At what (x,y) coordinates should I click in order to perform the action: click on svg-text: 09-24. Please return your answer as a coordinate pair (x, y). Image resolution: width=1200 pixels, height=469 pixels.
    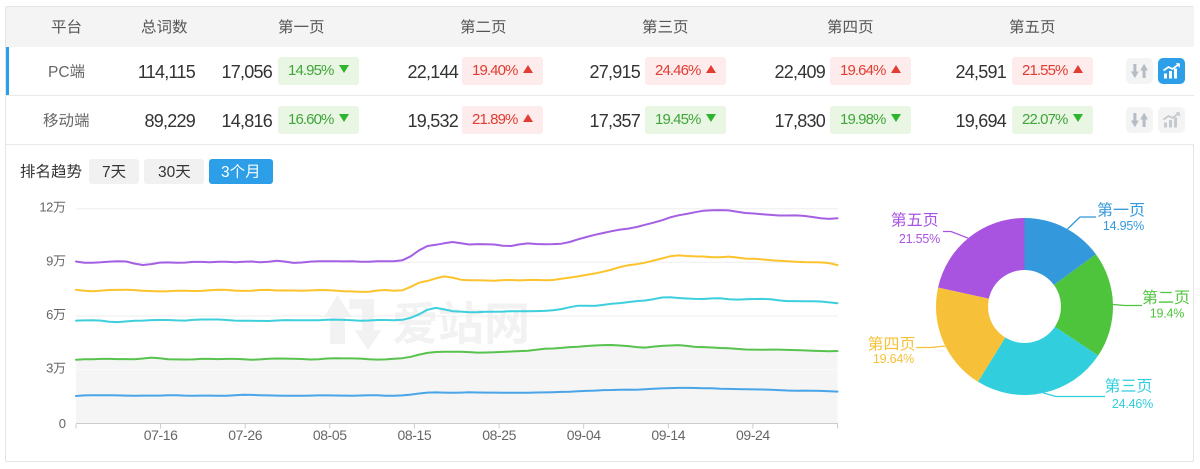
    Looking at the image, I should click on (753, 435).